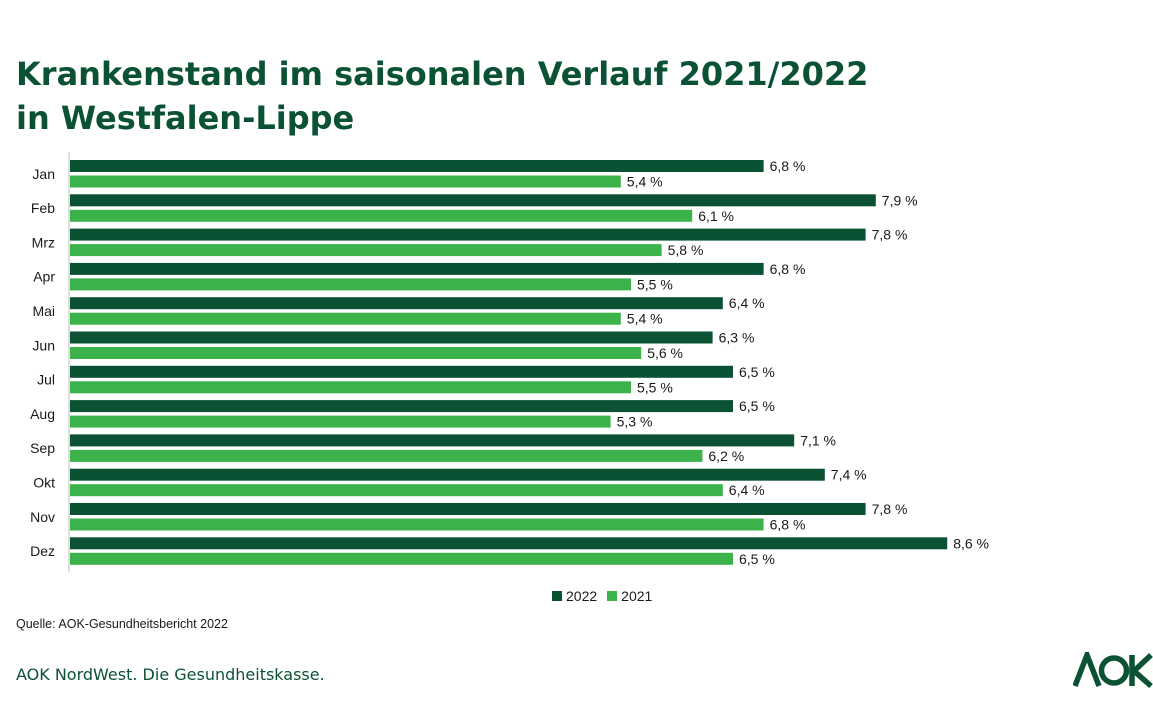 Image resolution: width=1153 pixels, height=720 pixels. What do you see at coordinates (849, 475) in the screenshot?
I see `data-label-2022: 7,4 %` at bounding box center [849, 475].